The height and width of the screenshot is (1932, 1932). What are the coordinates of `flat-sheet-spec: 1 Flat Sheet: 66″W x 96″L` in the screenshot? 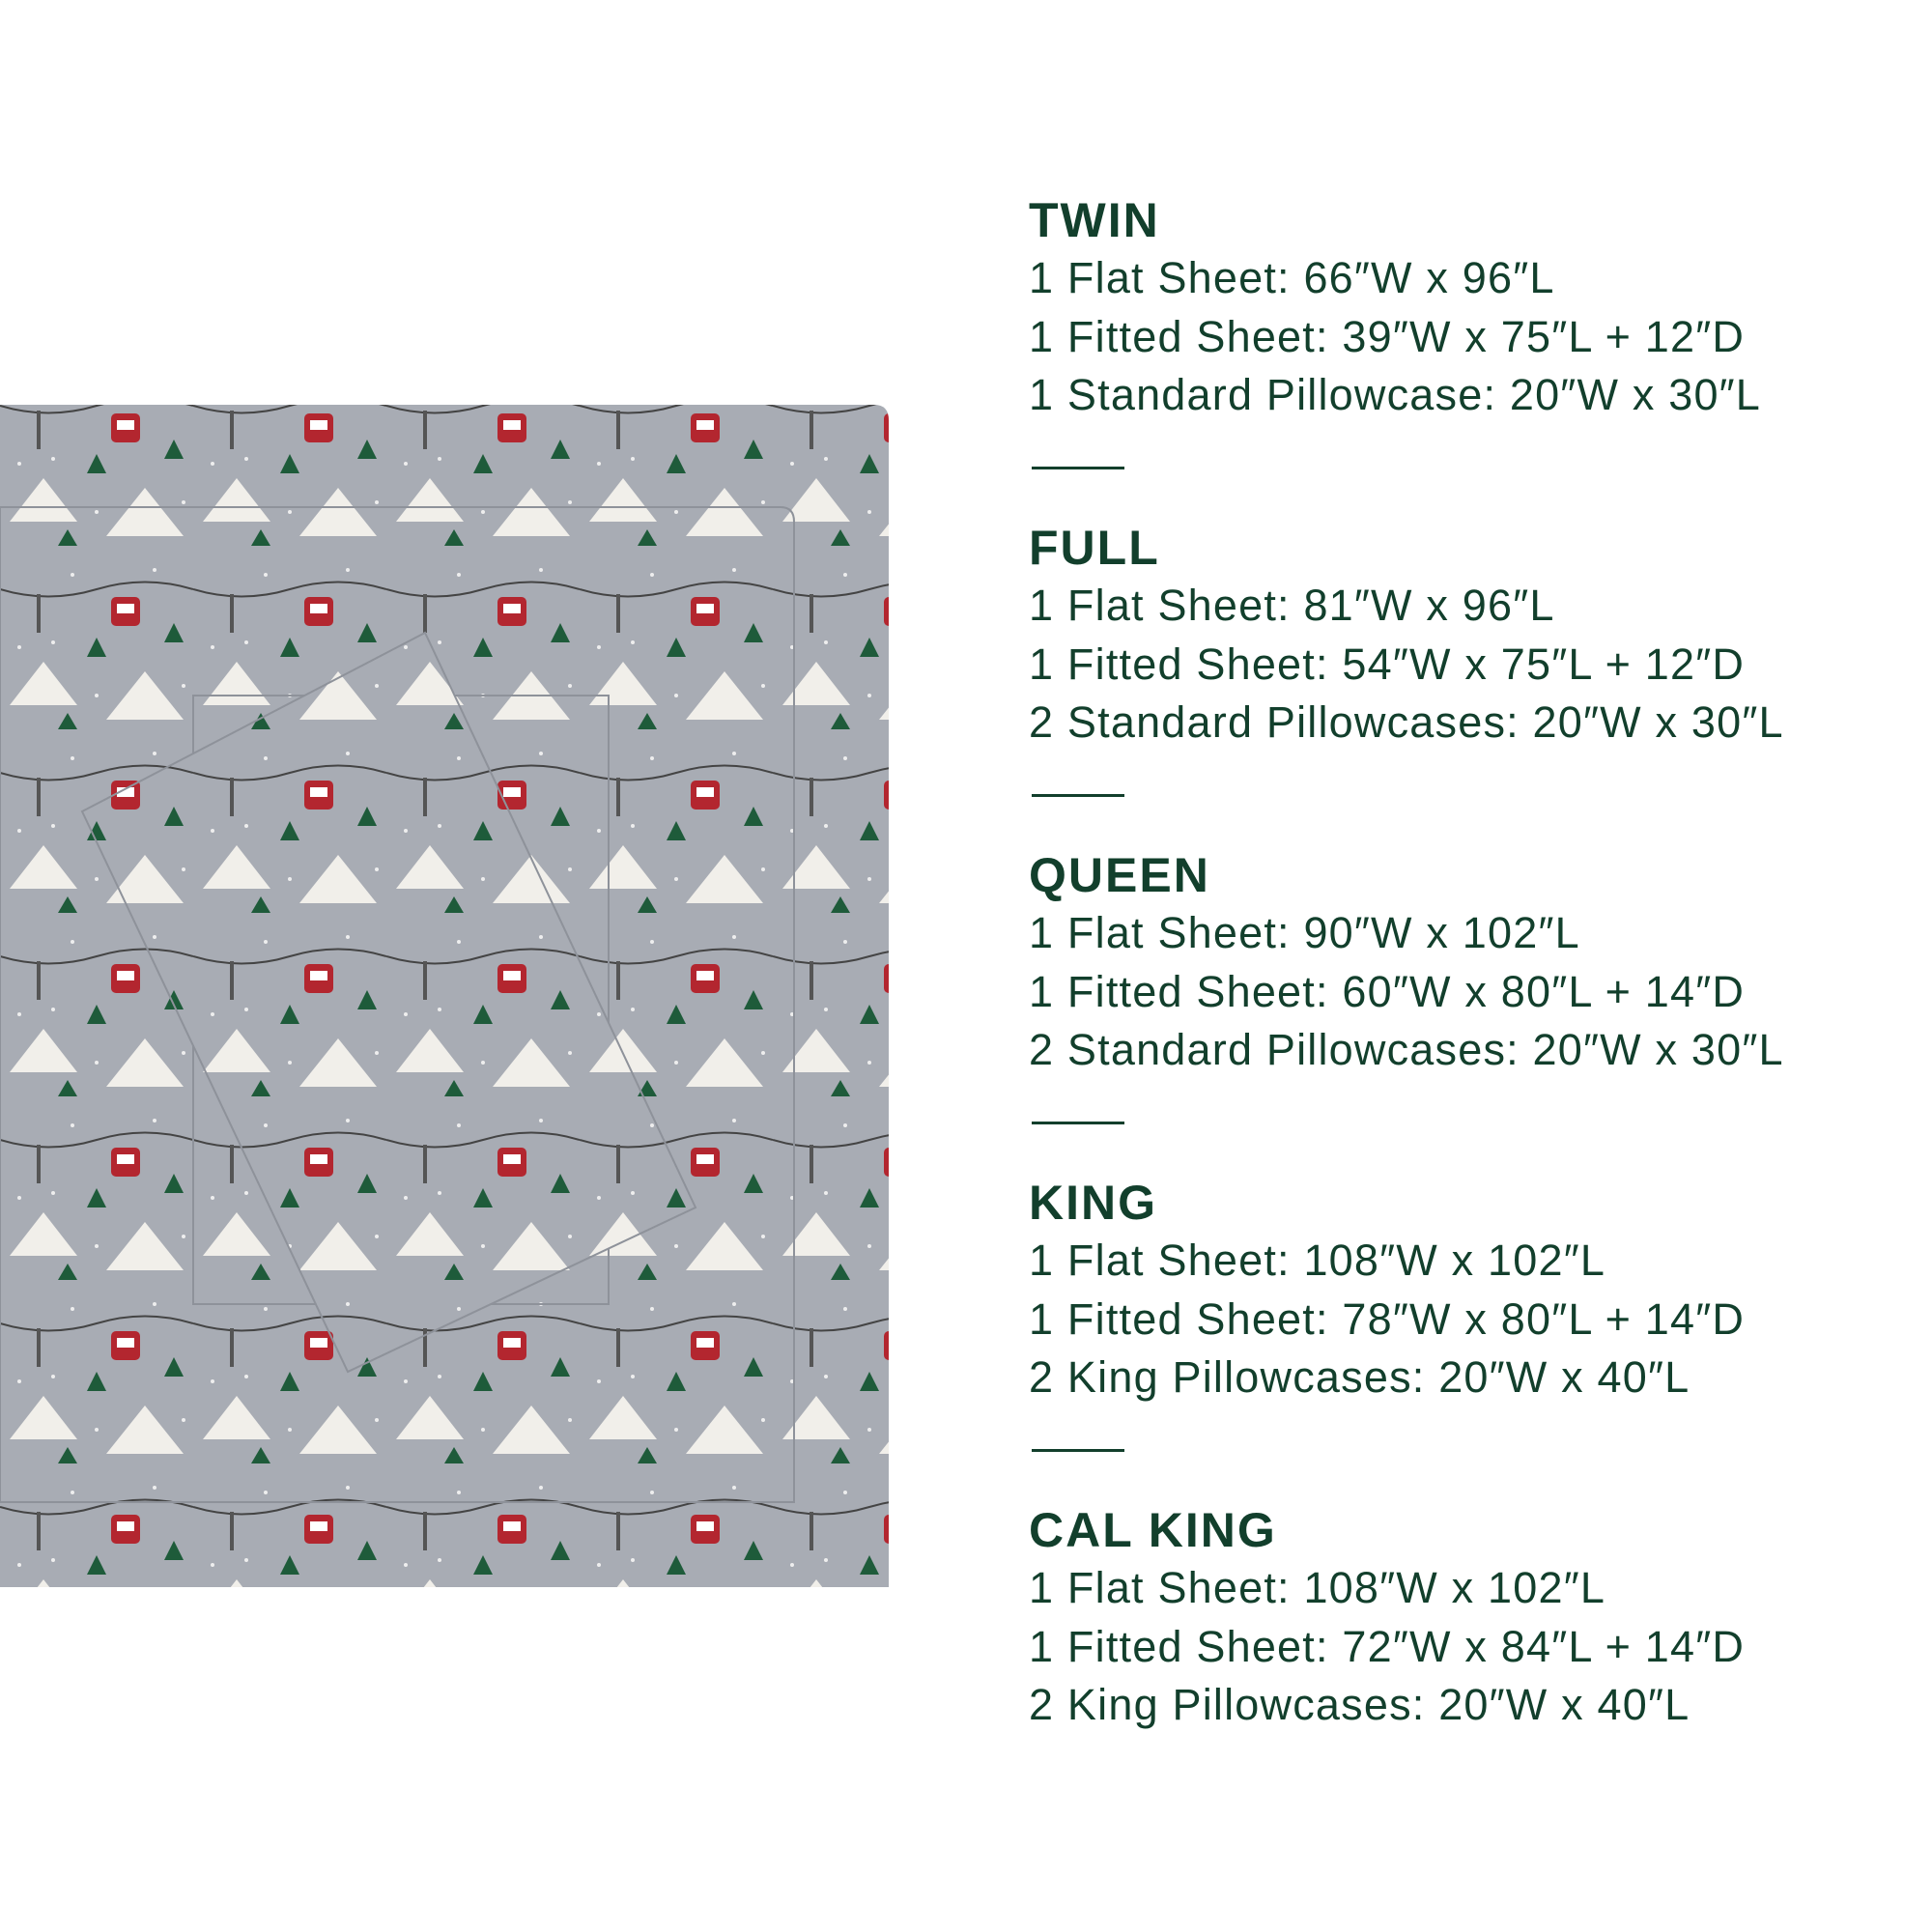 It's located at (1292, 277).